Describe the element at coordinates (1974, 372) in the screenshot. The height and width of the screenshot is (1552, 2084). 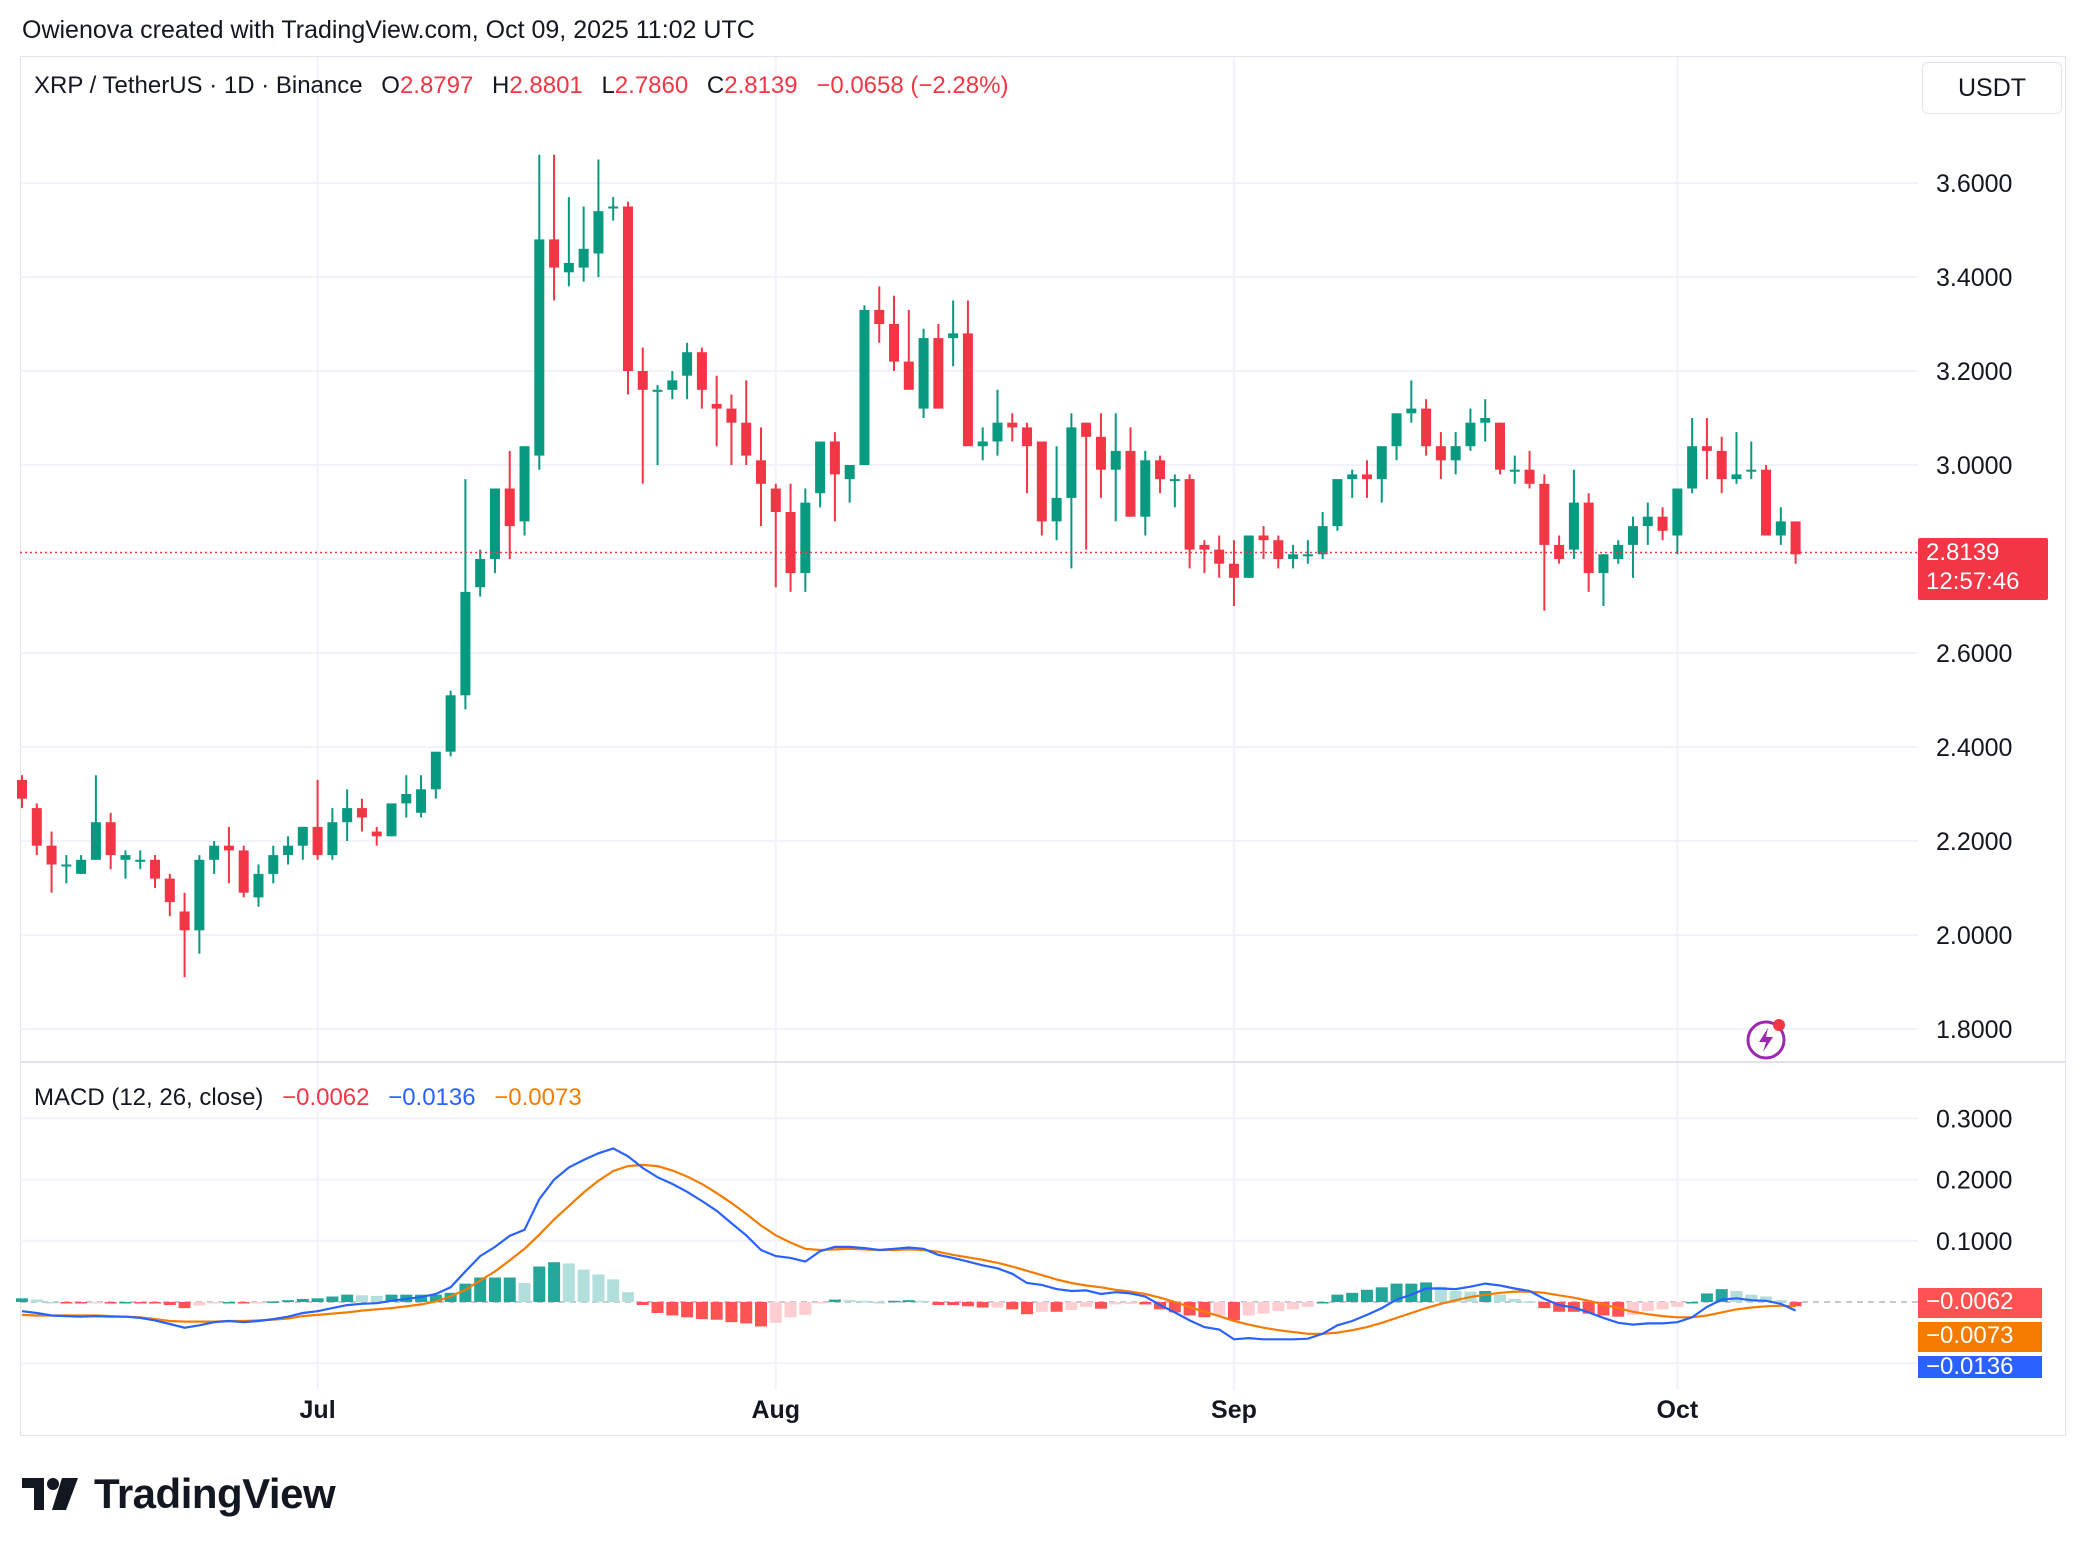
I see `price-axis-tick: 3.2000` at that location.